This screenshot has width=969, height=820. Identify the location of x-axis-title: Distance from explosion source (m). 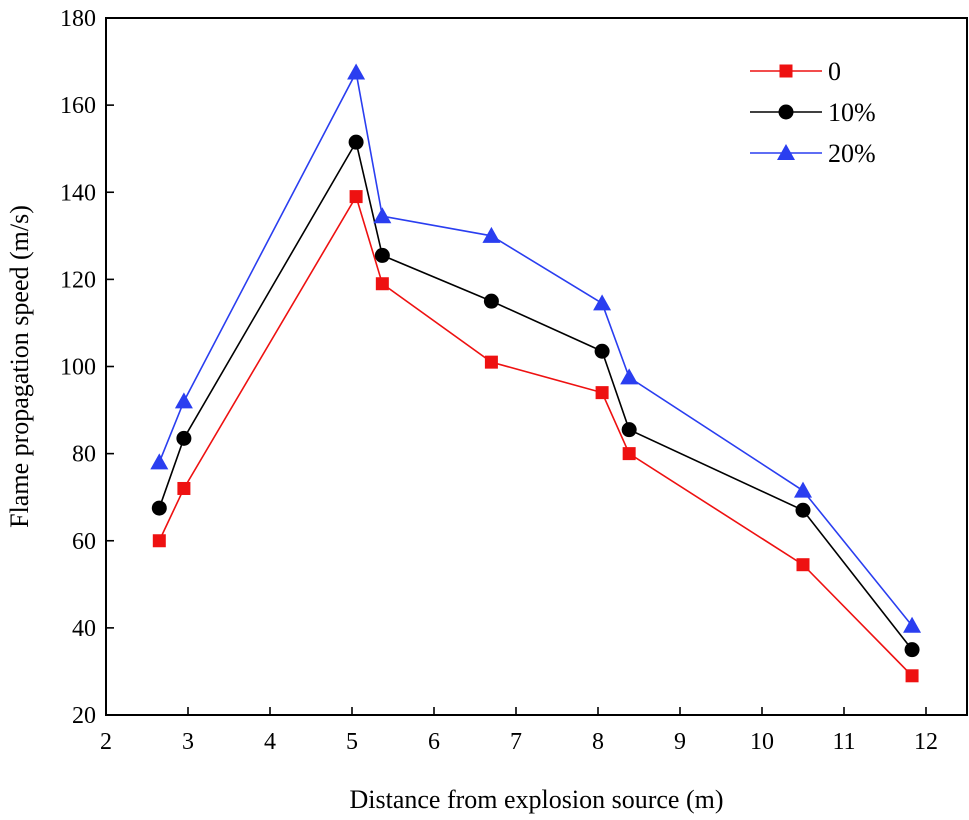
(536, 799).